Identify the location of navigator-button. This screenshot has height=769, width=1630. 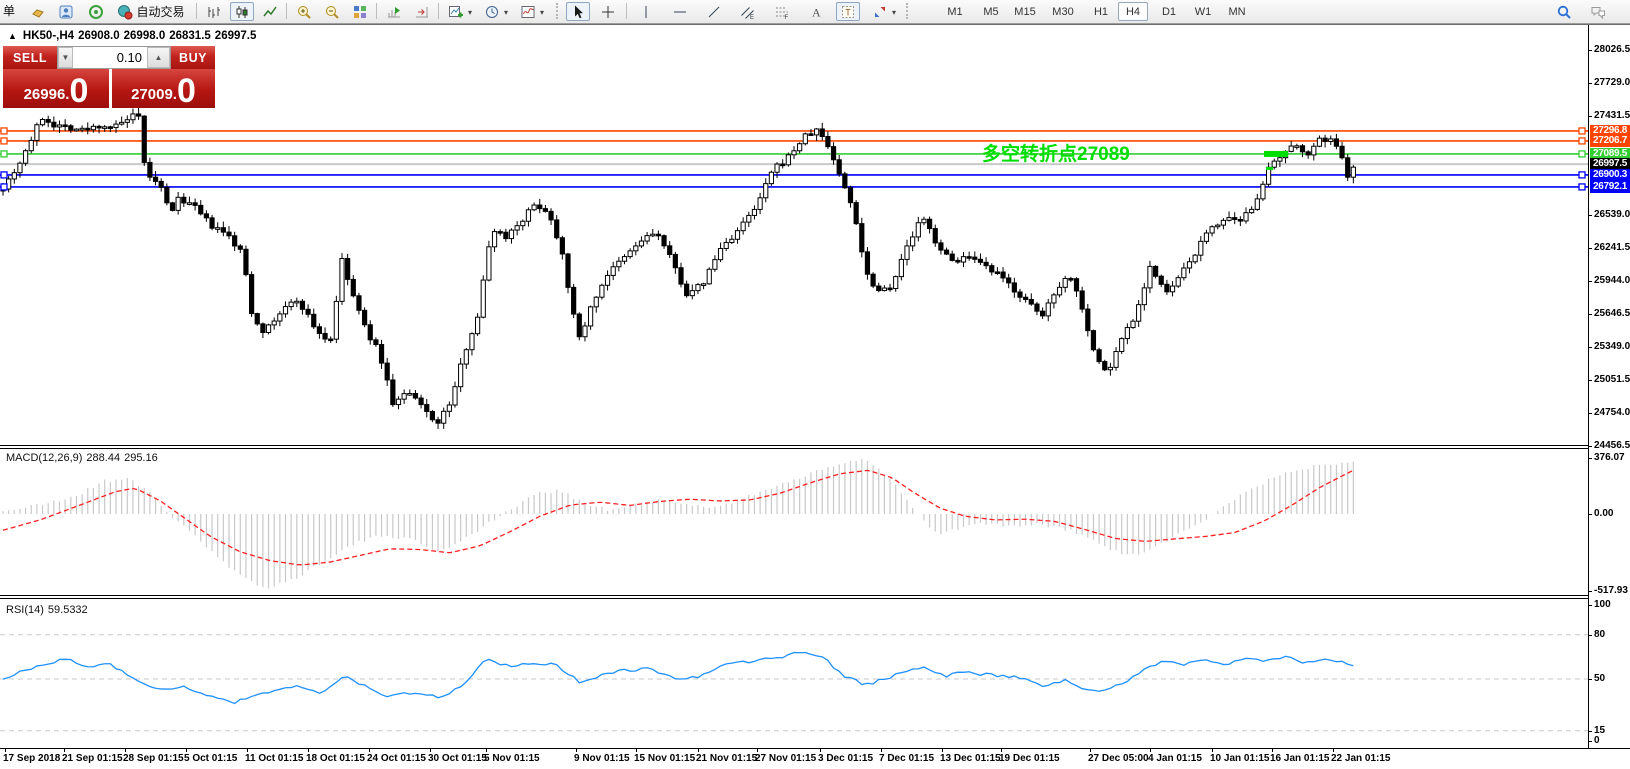
(96, 11).